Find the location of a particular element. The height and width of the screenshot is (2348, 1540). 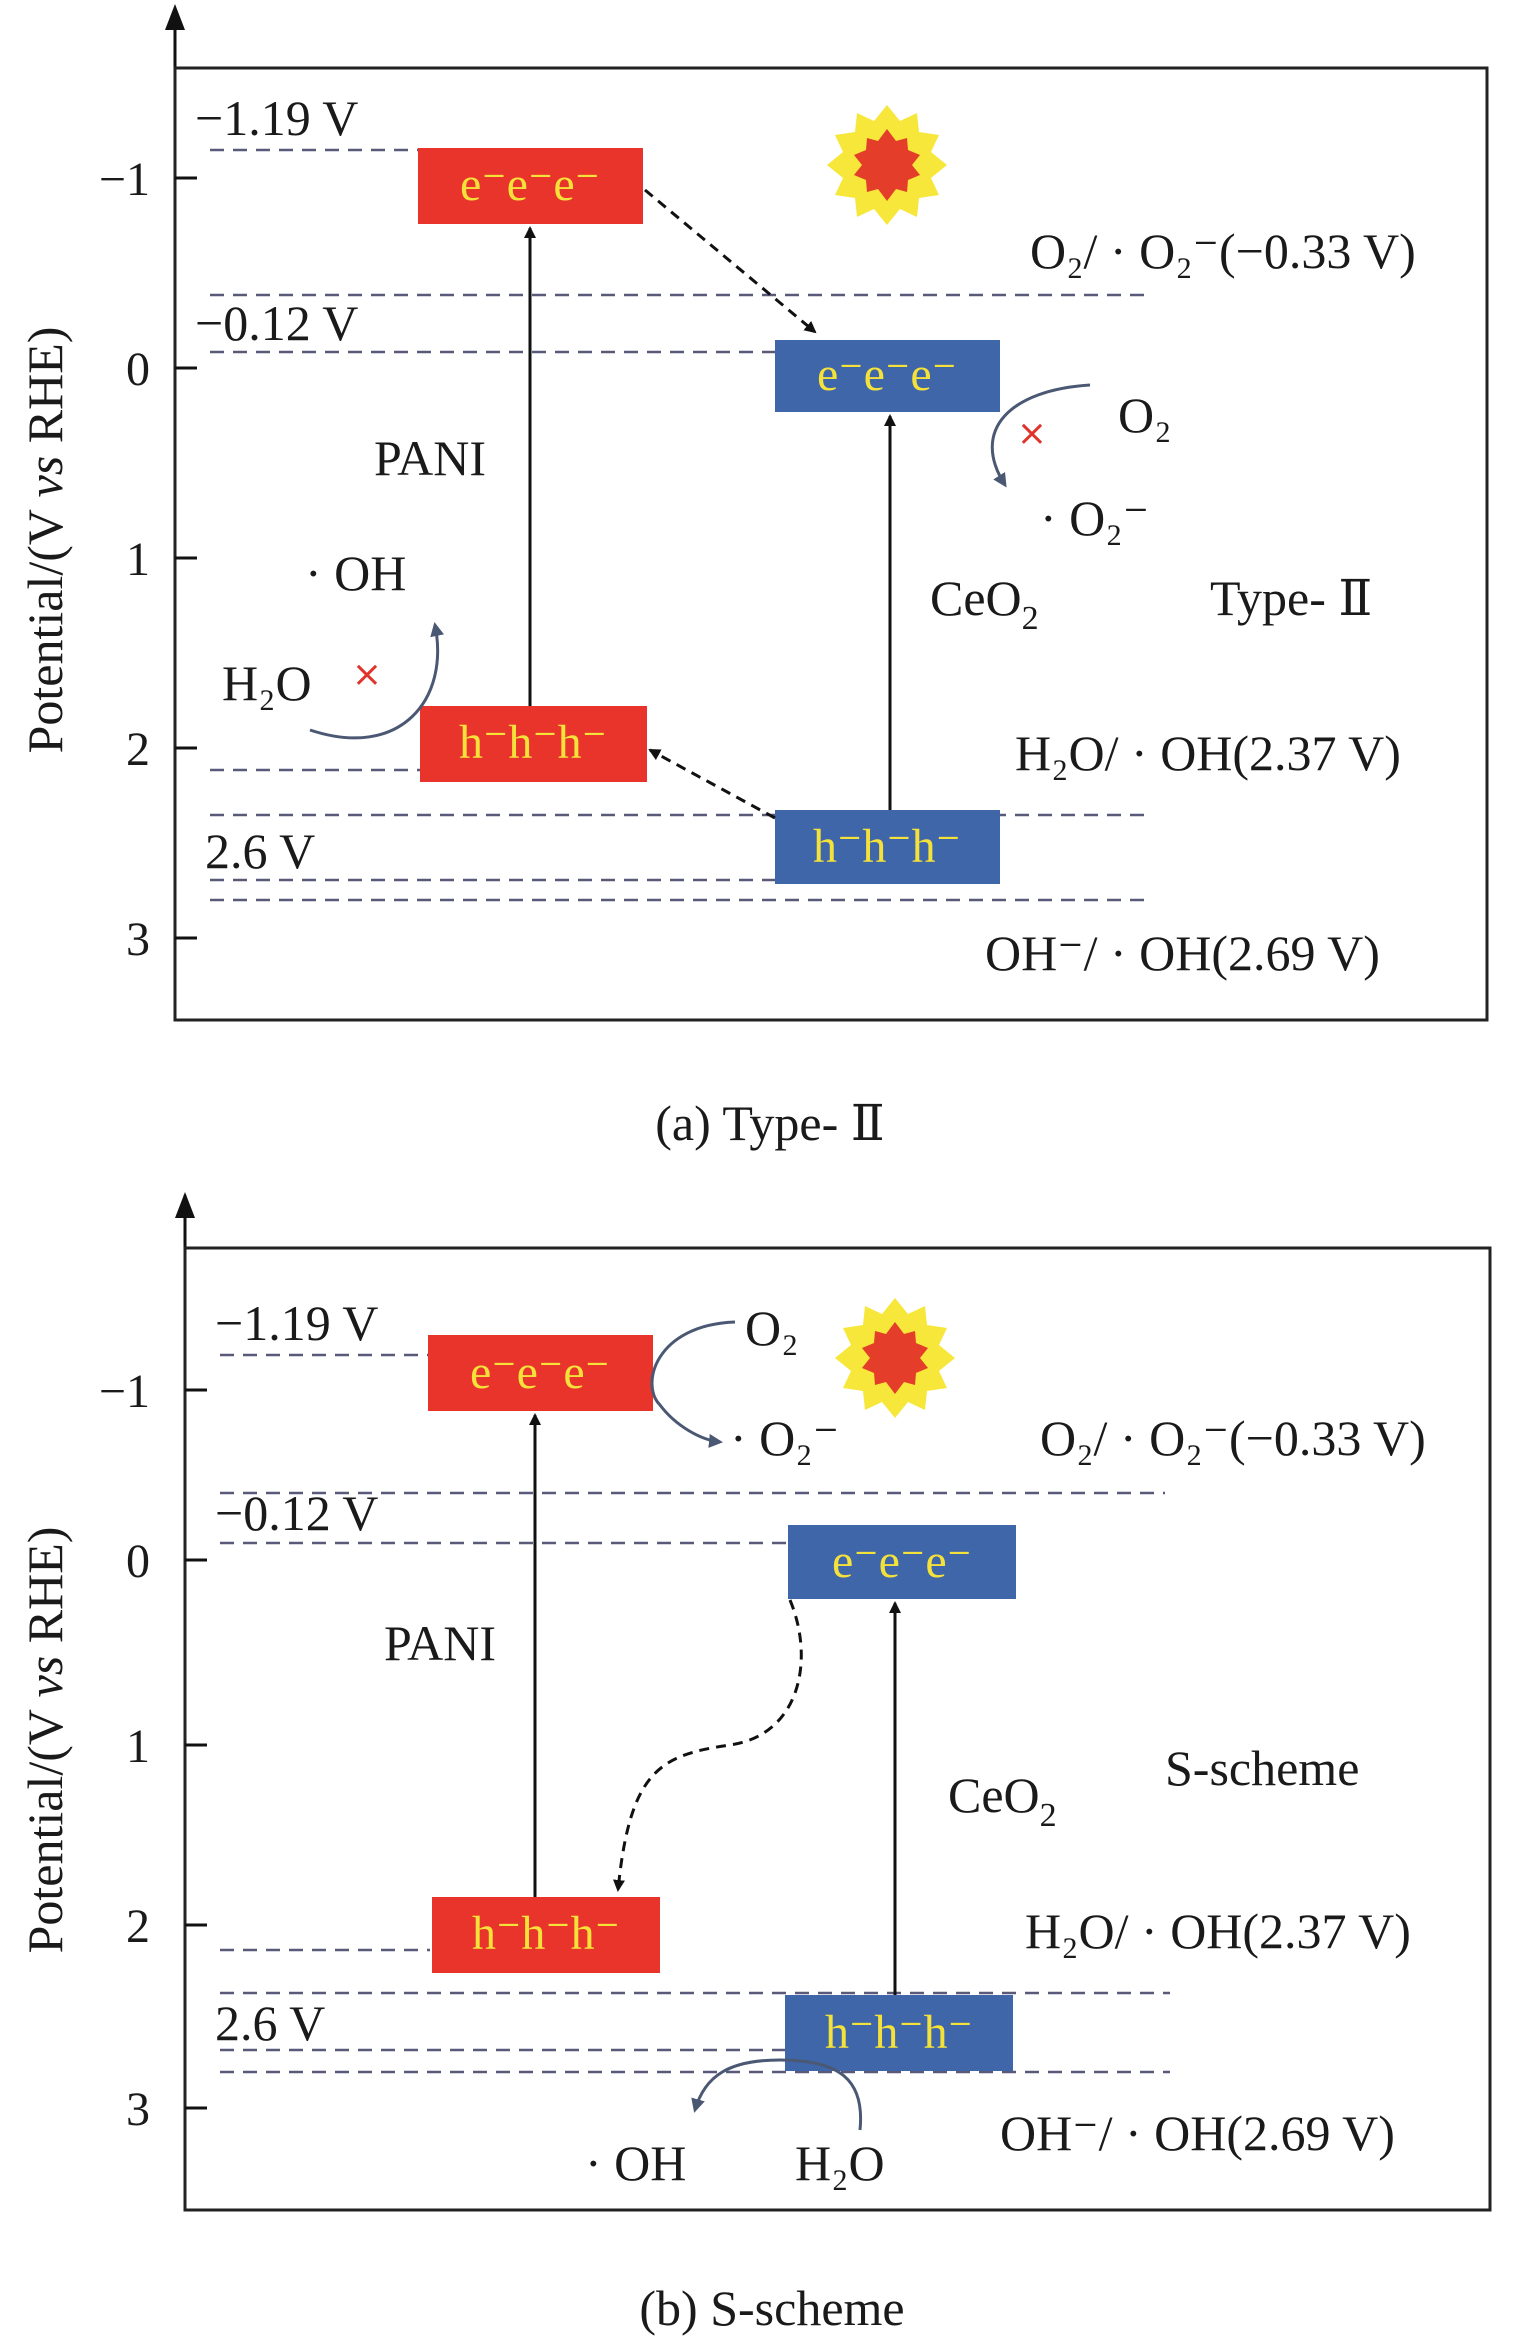

caption-b: (b) S-scheme is located at coordinates (771, 2308).